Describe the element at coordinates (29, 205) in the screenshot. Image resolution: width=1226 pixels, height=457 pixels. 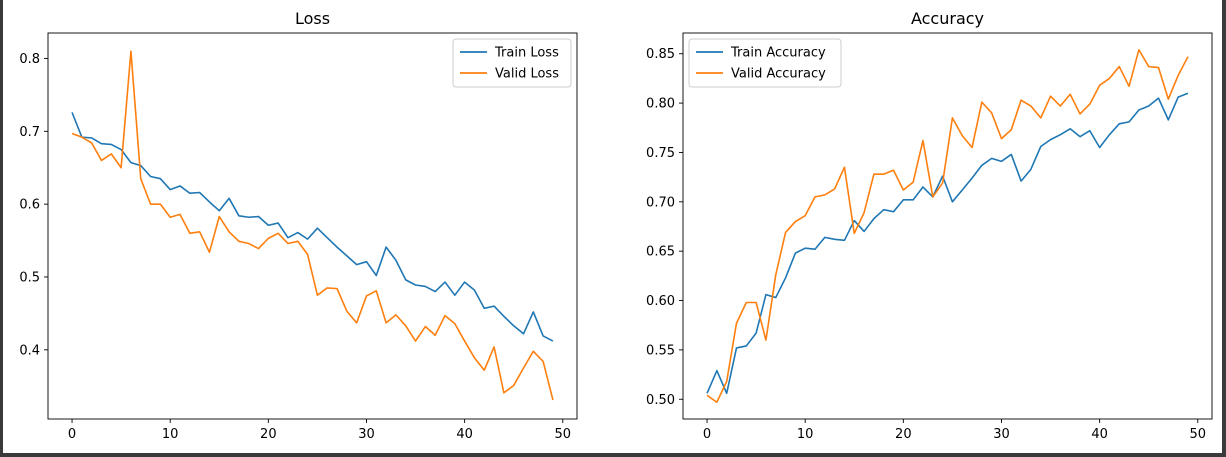
I see `y-tick-label: 0.6` at that location.